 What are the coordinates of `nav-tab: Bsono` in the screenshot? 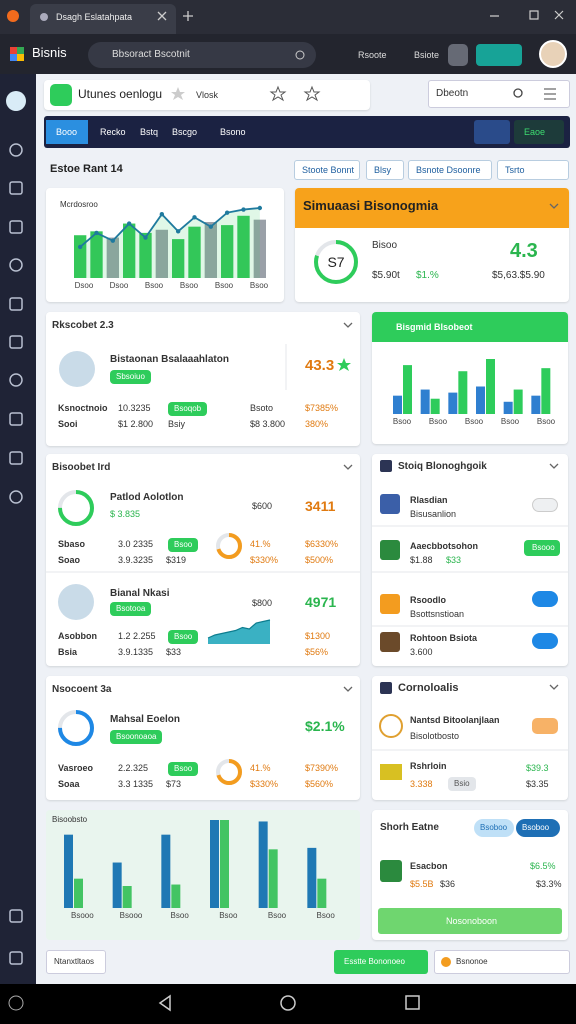 It's located at (233, 132).